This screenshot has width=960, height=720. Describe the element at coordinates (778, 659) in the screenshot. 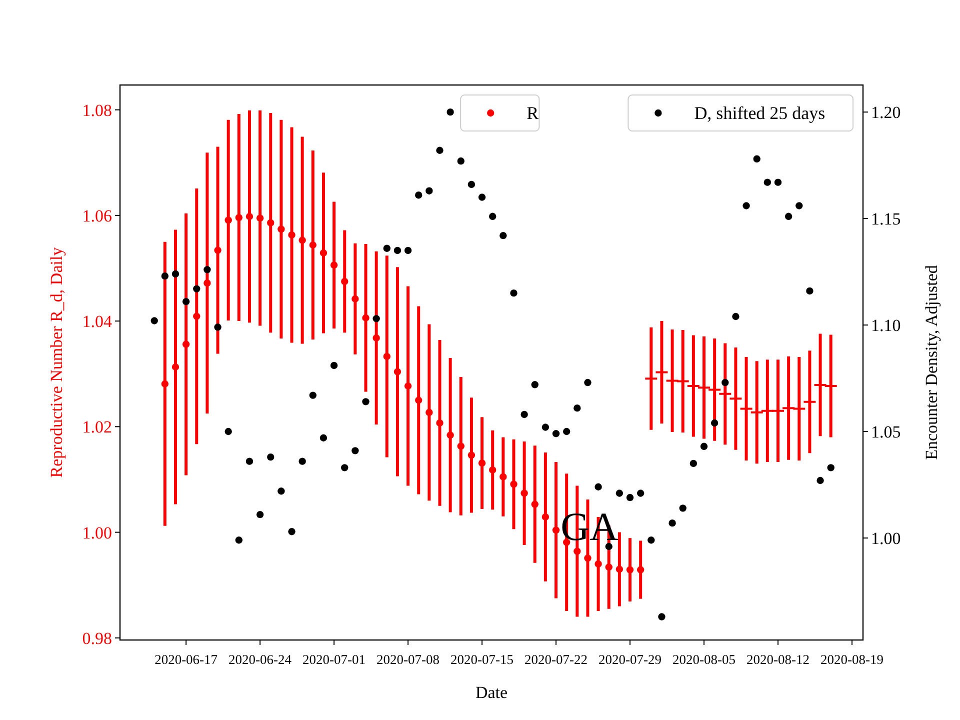

I see `x-tick-label: 2020-08-12` at that location.